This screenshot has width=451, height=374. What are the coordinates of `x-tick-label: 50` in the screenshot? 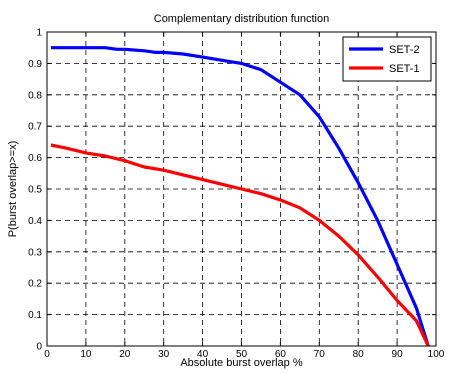 It's located at (242, 354).